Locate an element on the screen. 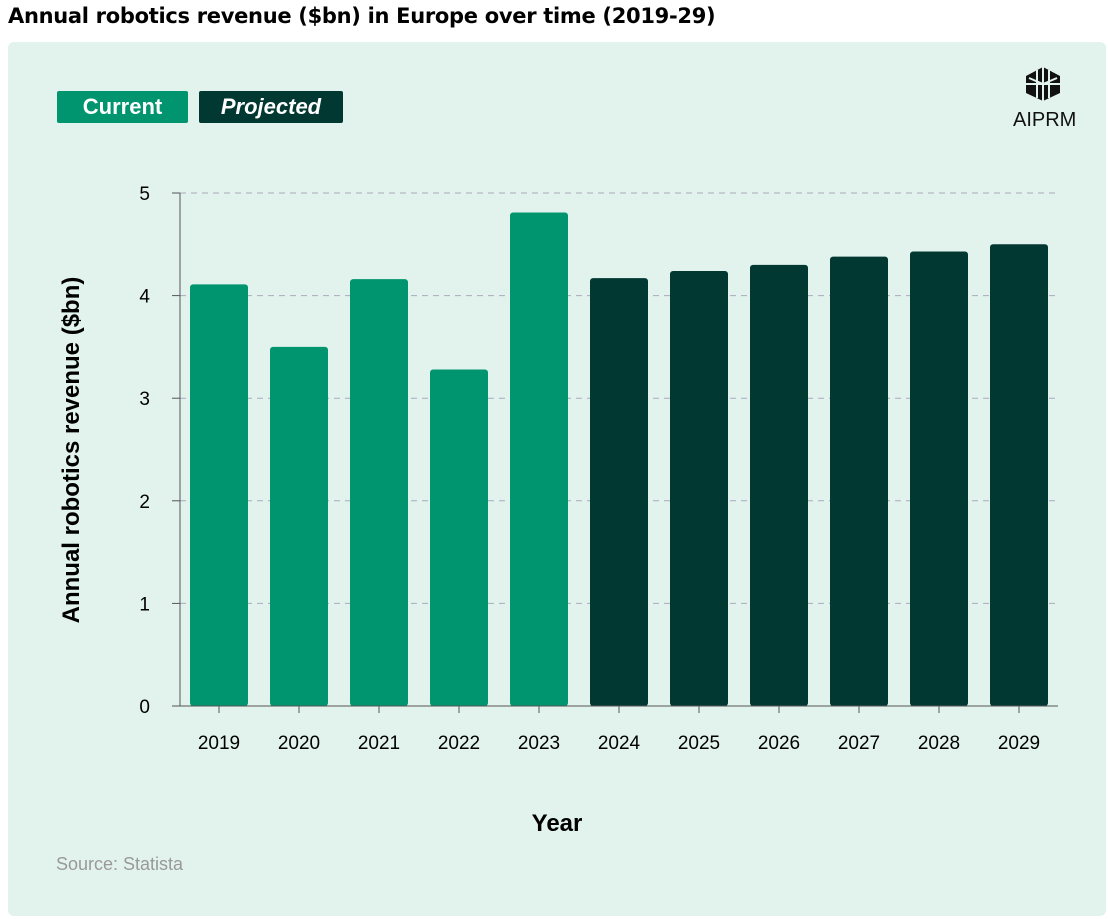  y-tick-label: 1 is located at coordinates (144, 604).